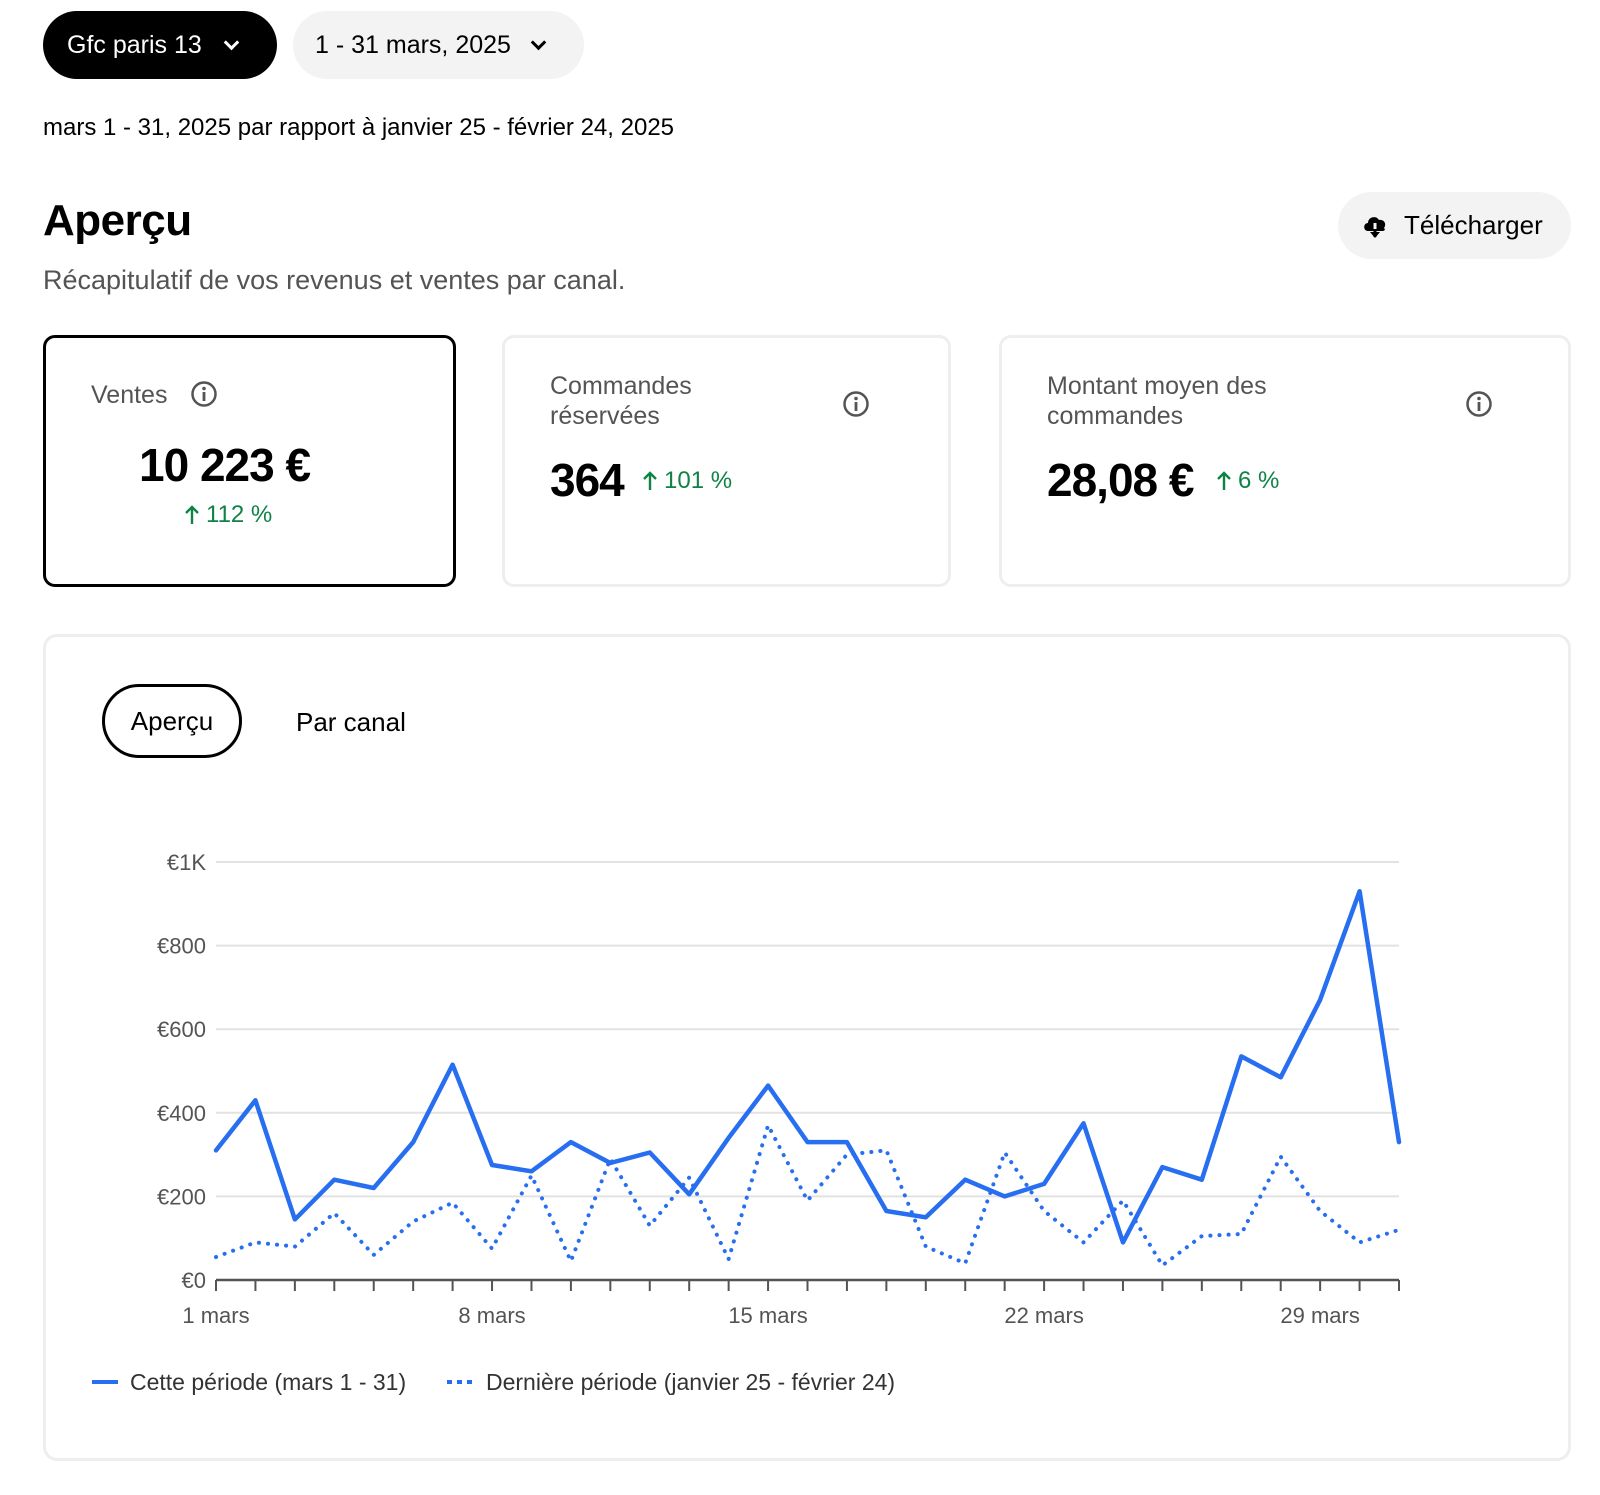 This screenshot has height=1495, width=1600. Describe the element at coordinates (807, 1195) in the screenshot. I see `series-line-previous-period` at that location.